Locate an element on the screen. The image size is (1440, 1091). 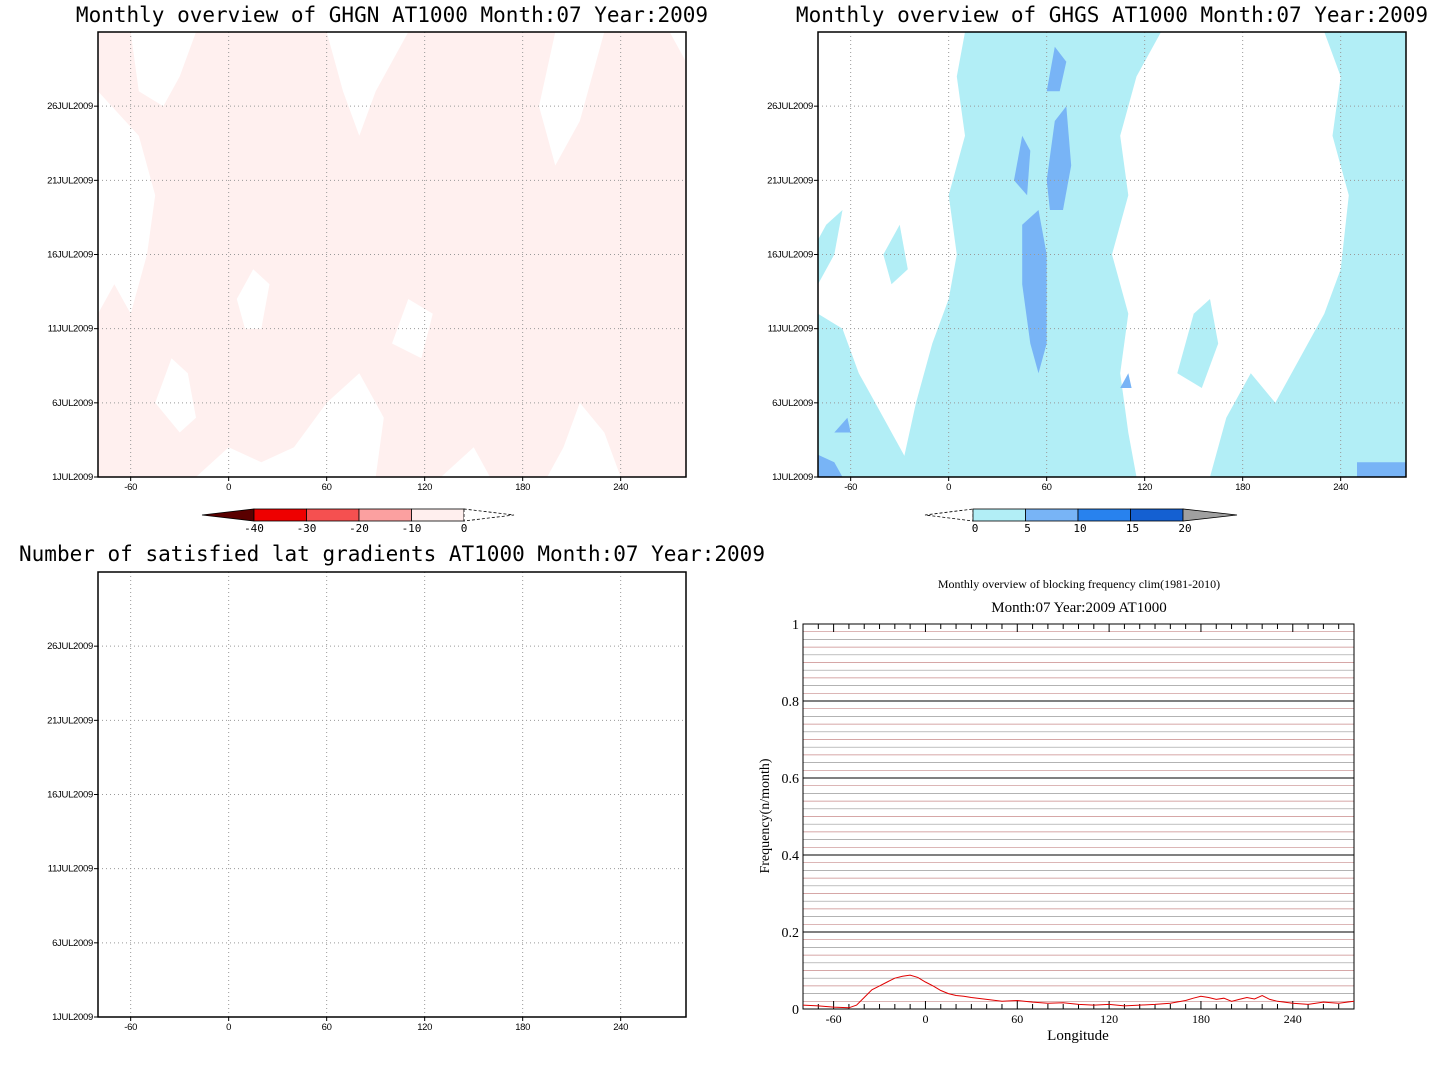
y-tick-label: 0.4 is located at coordinates (791, 856).